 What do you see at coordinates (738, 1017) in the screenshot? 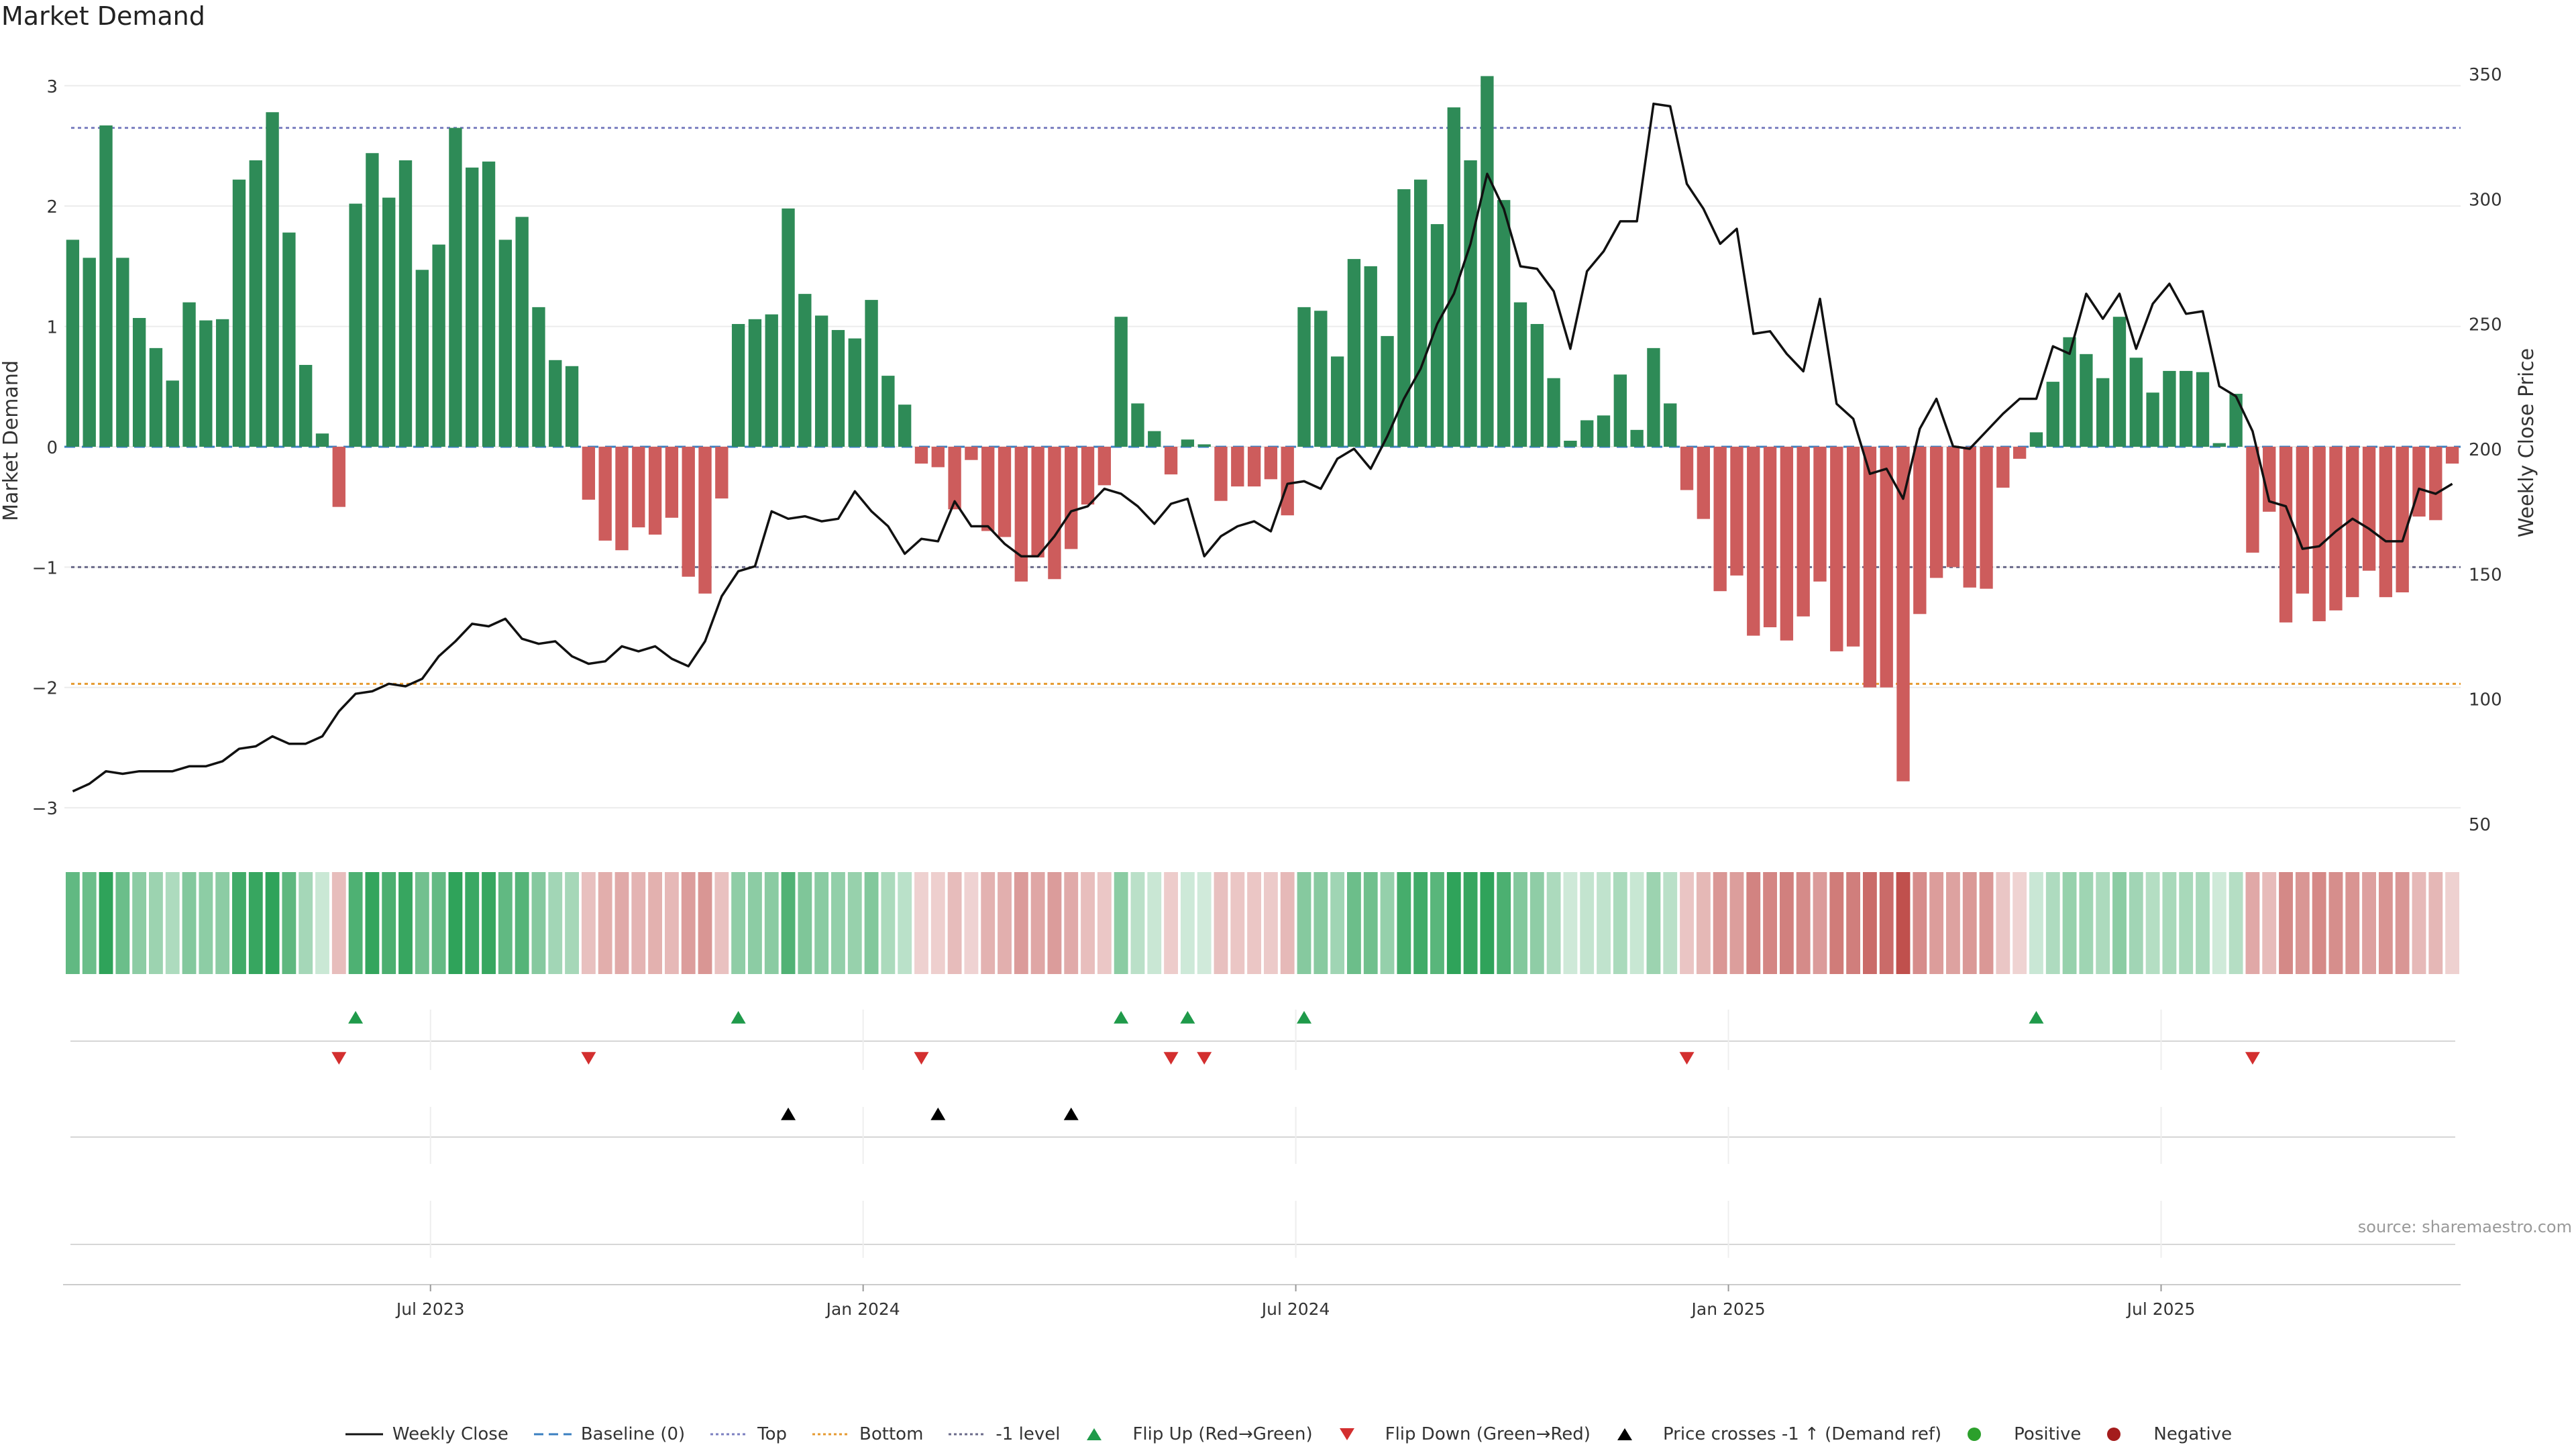
I see `flip-up-marker` at bounding box center [738, 1017].